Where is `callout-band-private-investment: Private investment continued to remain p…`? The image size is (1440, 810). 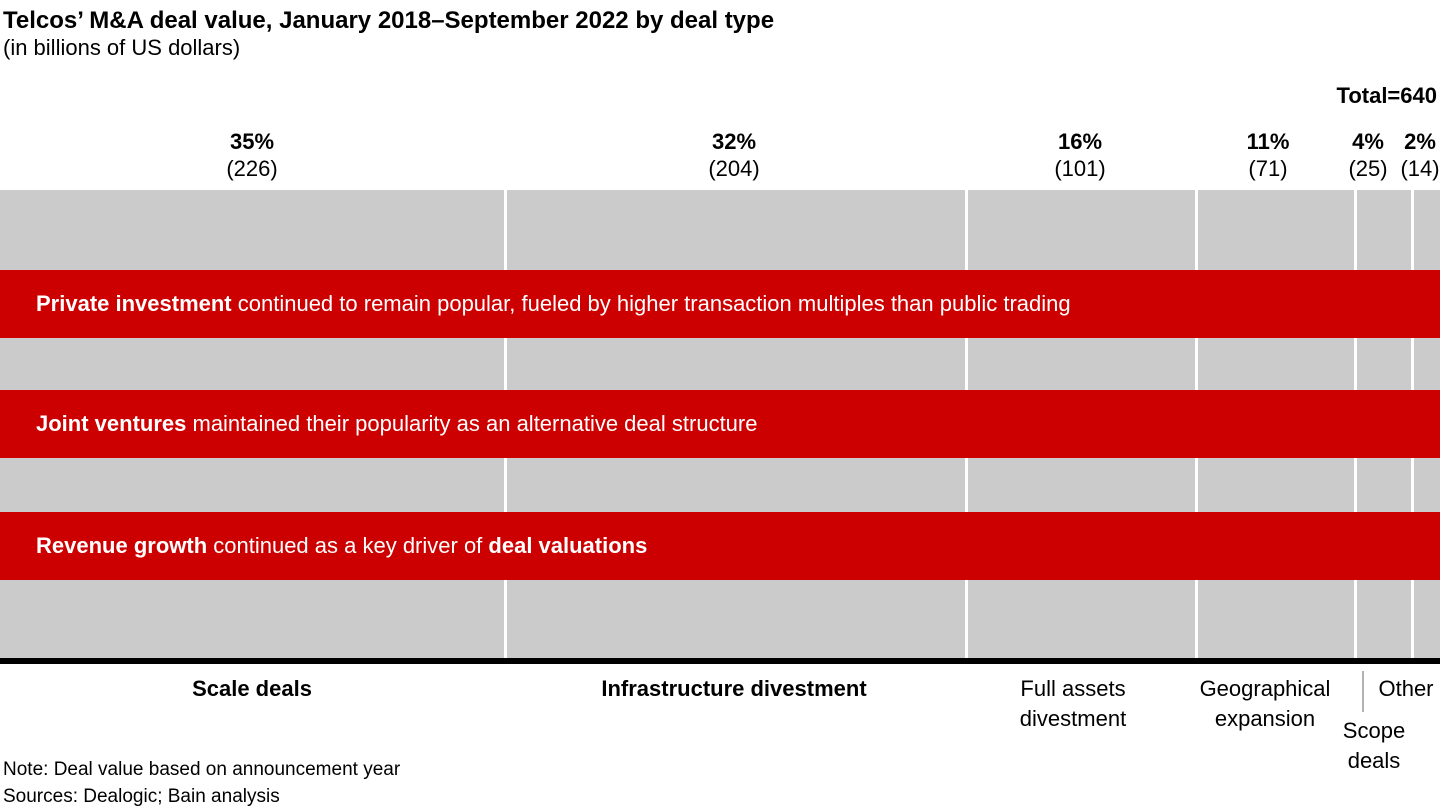
callout-band-private-investment: Private investment continued to remain p… is located at coordinates (720, 304).